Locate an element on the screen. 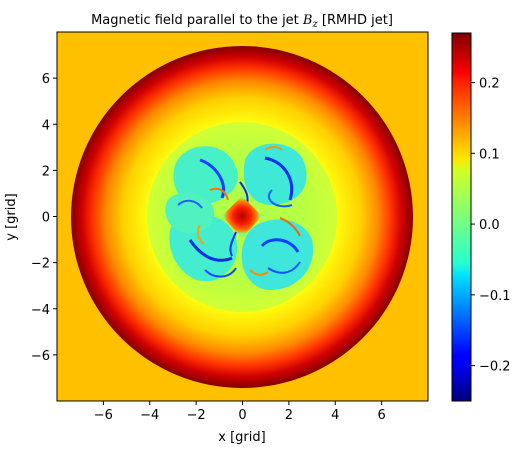 The height and width of the screenshot is (450, 520). x-tick-label: 2 is located at coordinates (289, 415).